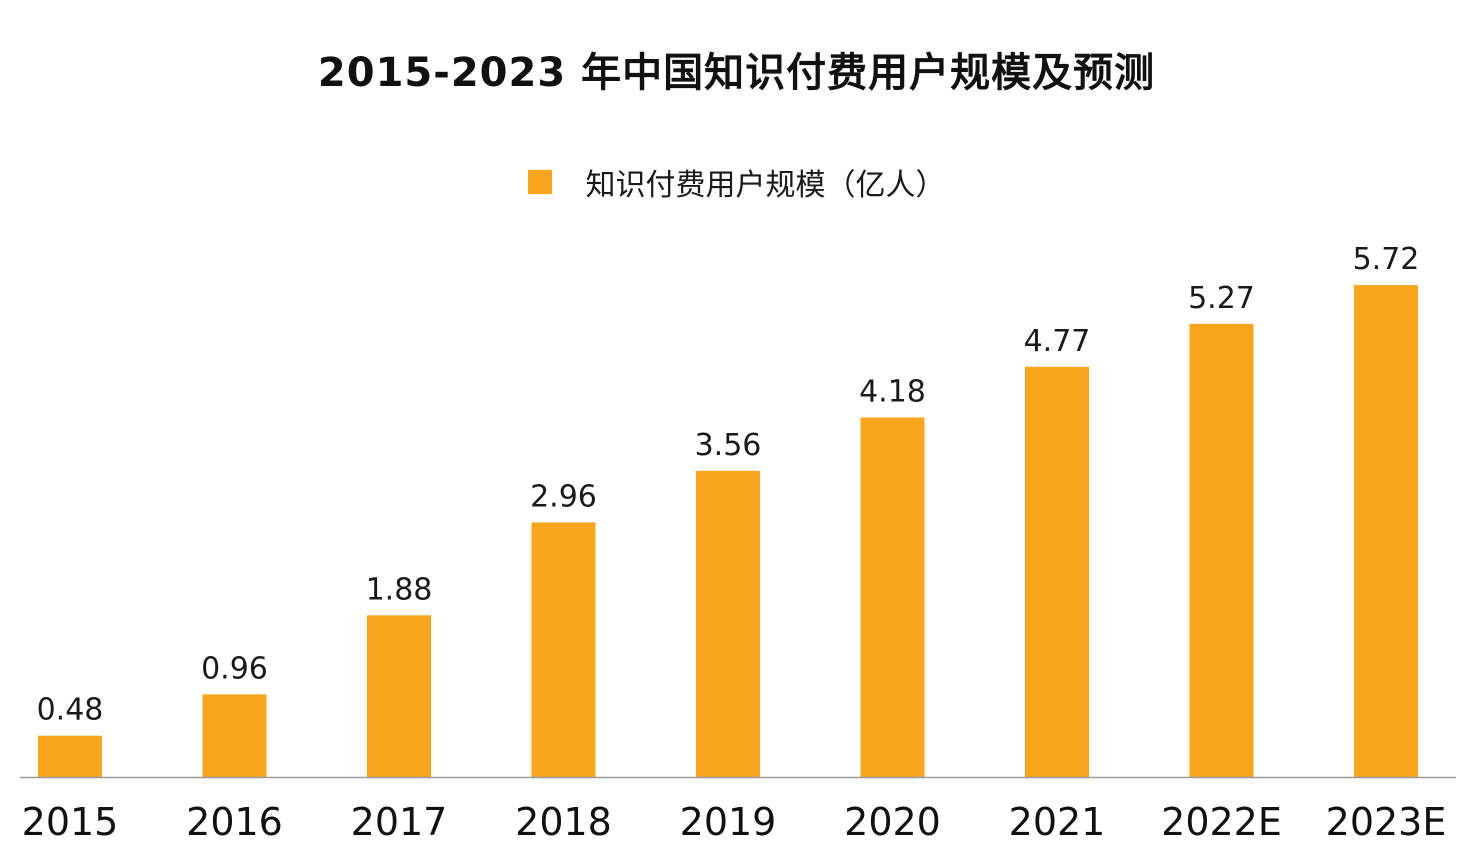 Image resolution: width=1473 pixels, height=858 pixels. I want to click on value-label-2023E: 5.72, so click(1386, 259).